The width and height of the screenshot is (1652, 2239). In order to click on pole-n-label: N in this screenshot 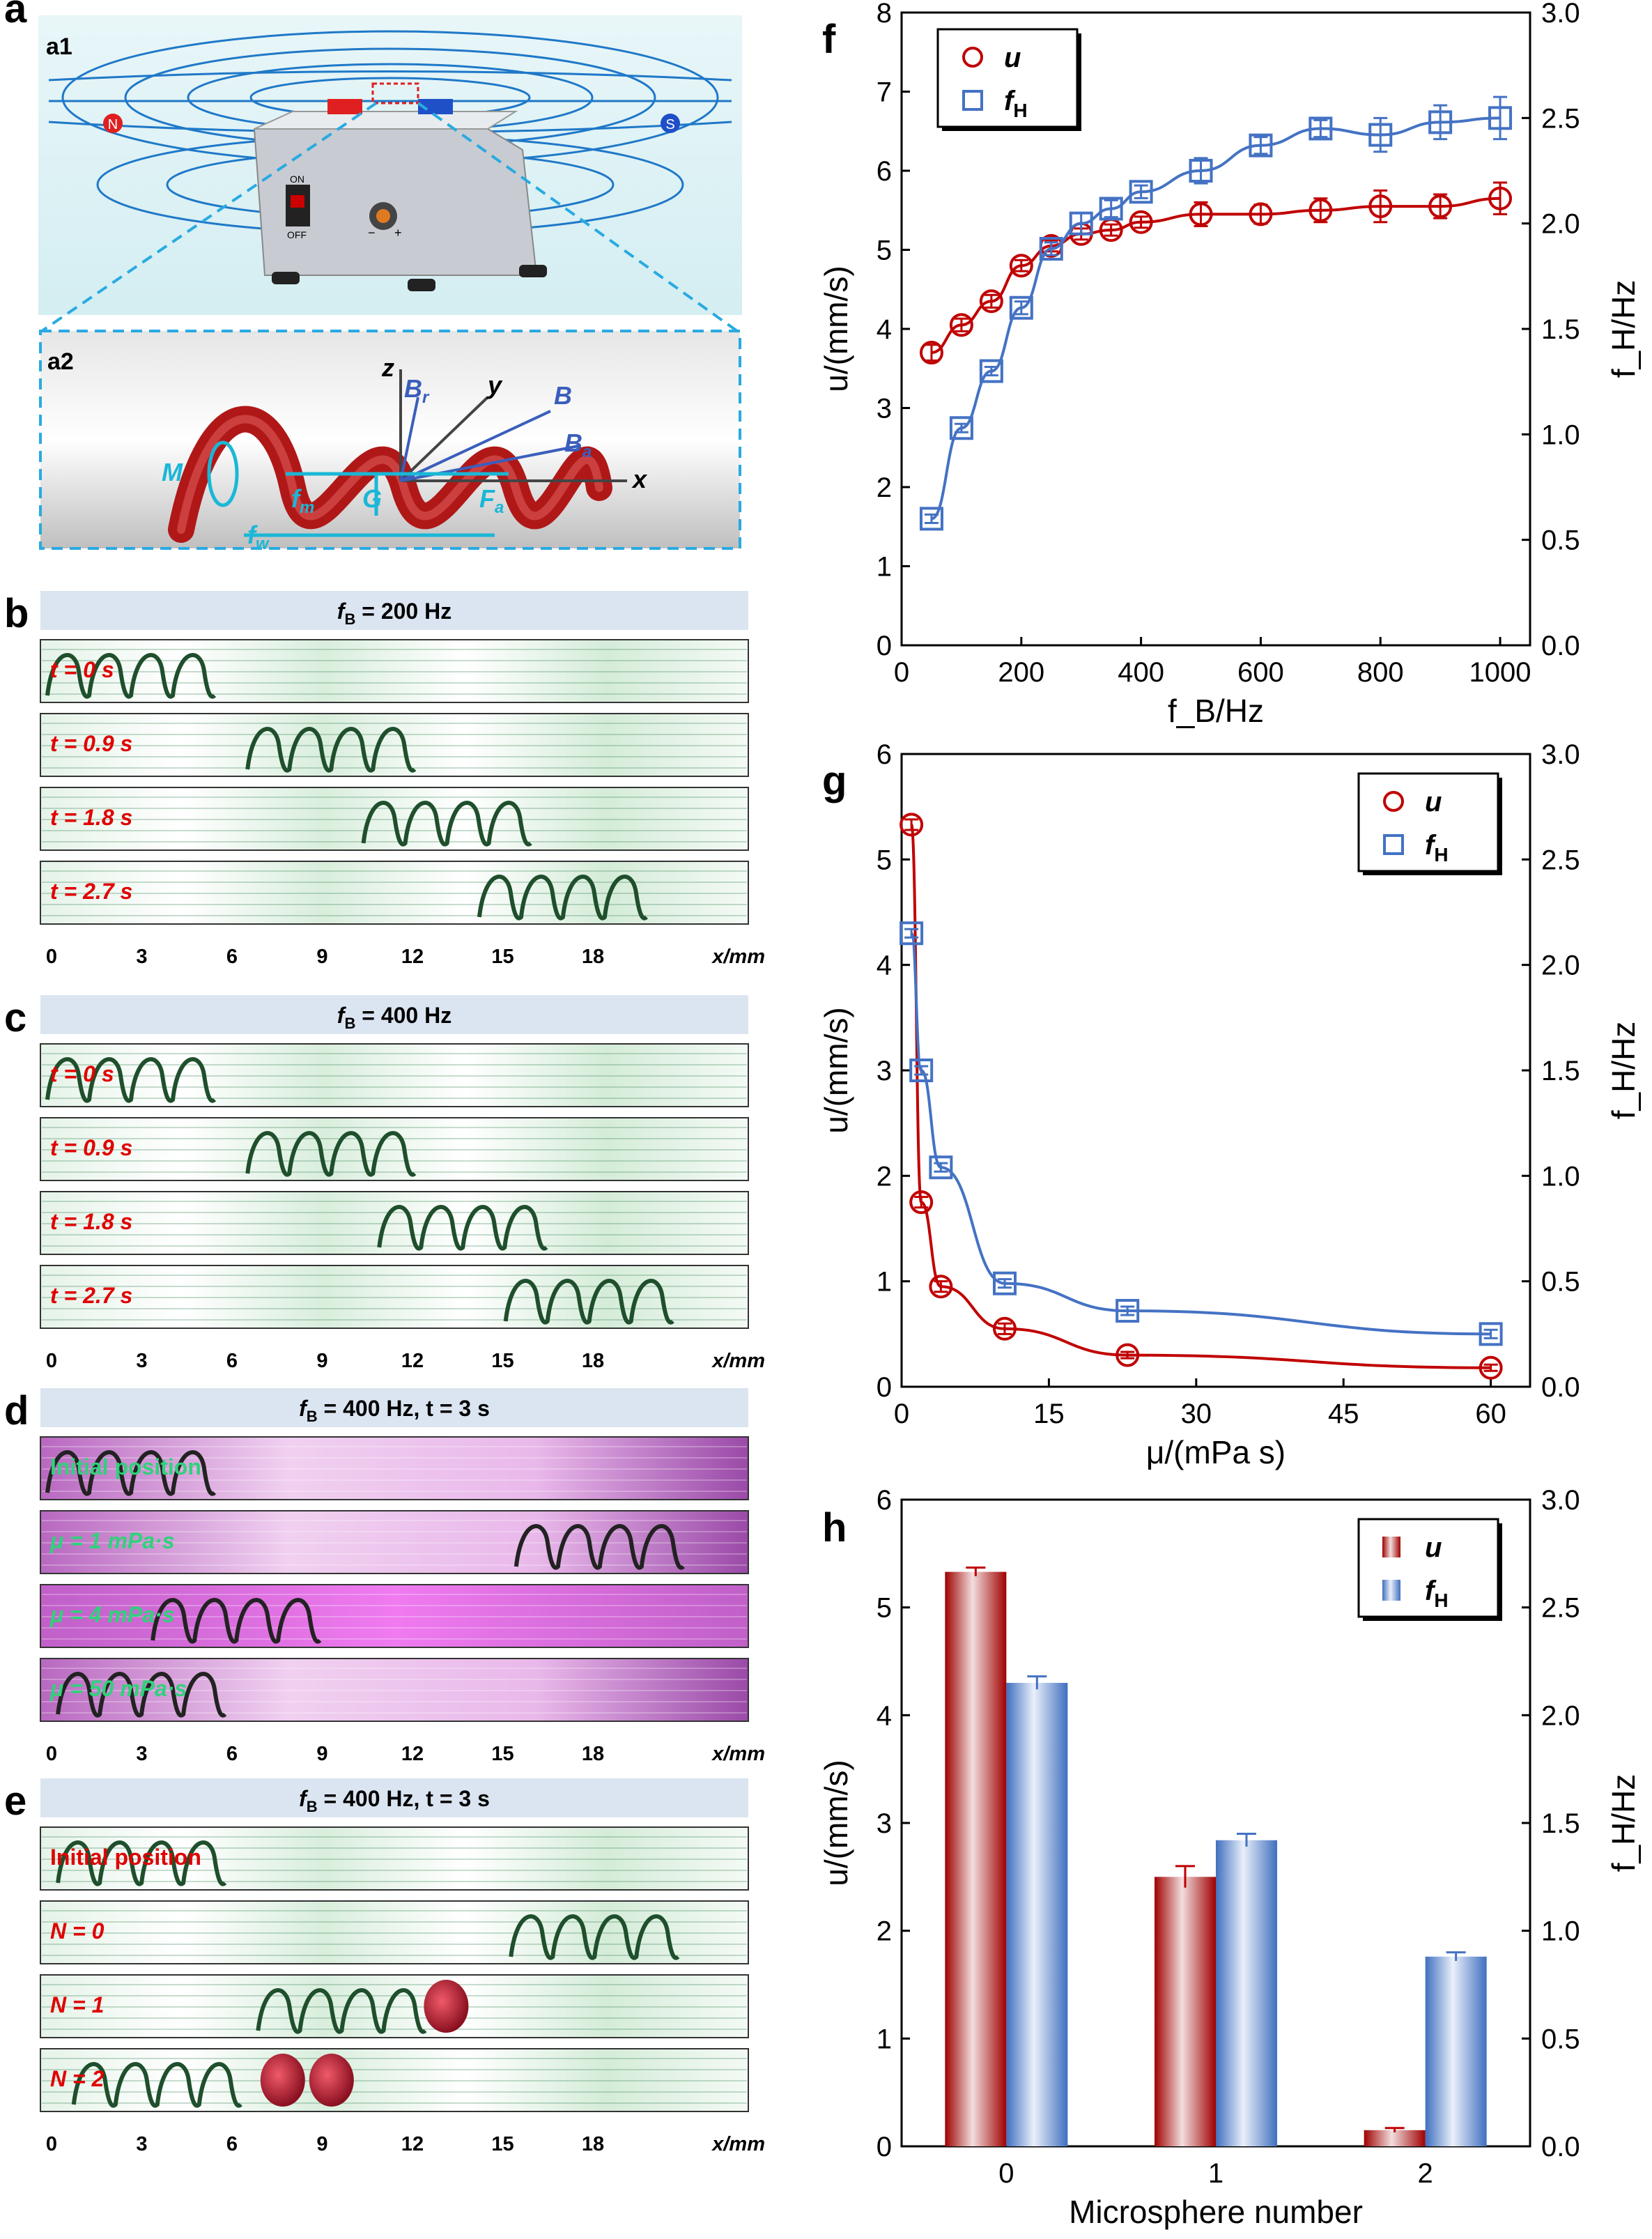, I will do `click(113, 125)`.